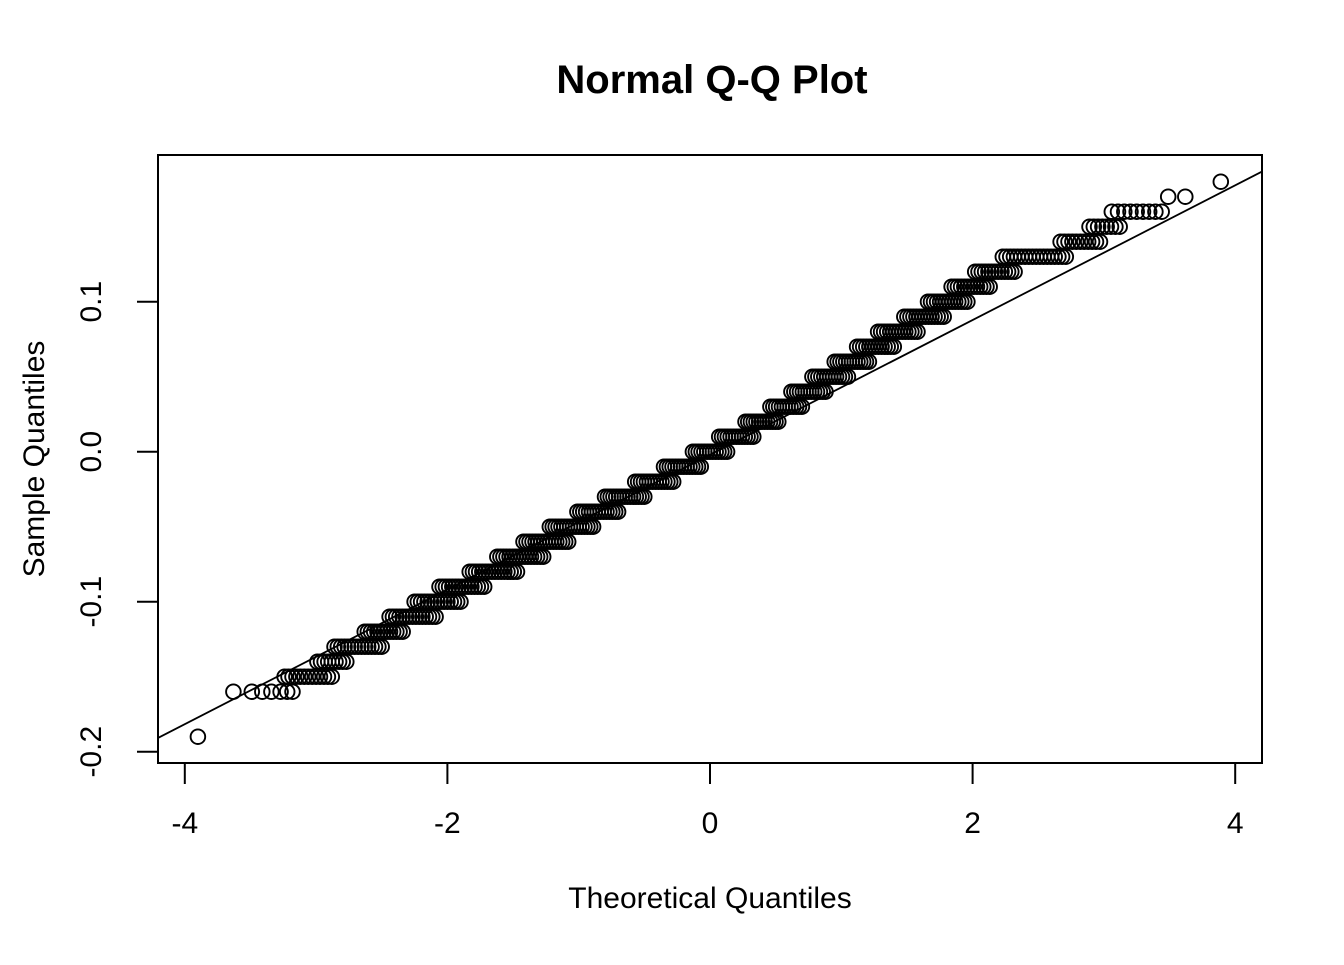  Describe the element at coordinates (447, 823) in the screenshot. I see `x-tick-label: -2` at that location.